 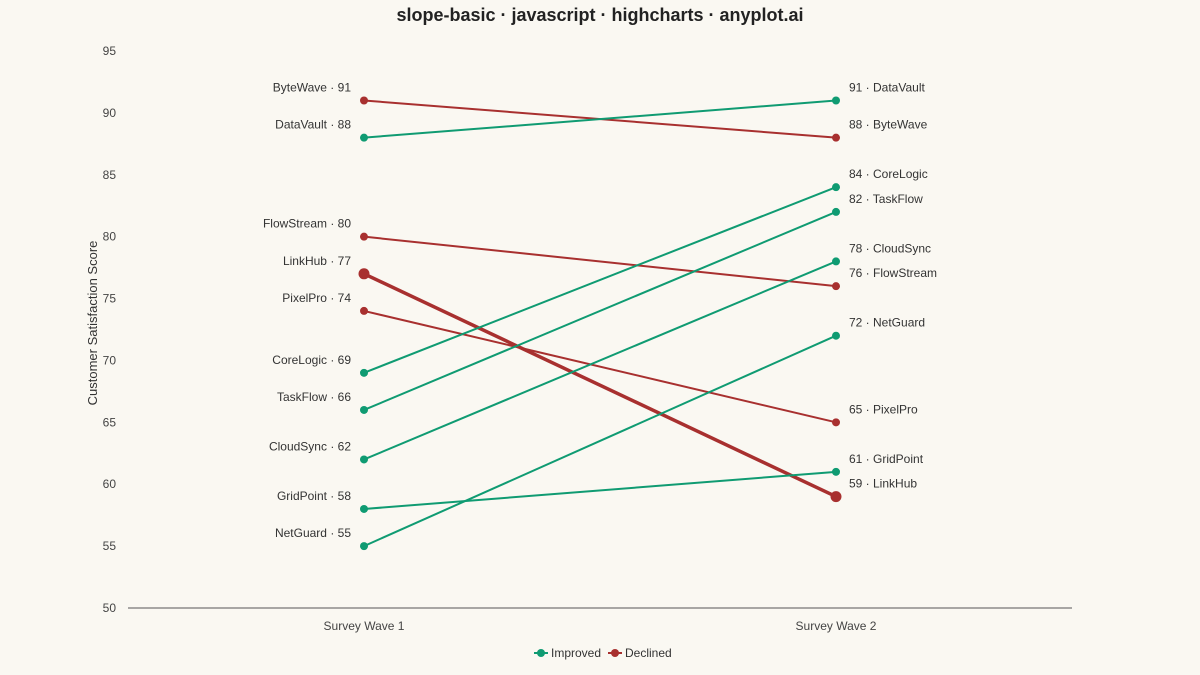 I want to click on legend-improved-marker, so click(x=541, y=653).